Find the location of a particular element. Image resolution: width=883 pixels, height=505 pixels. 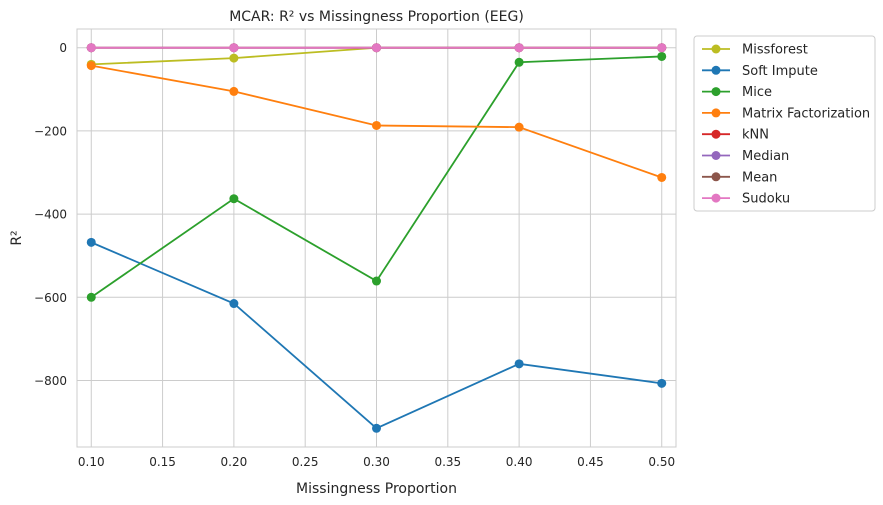

x-axis-ticks: 0.10 0.15 0.20 0.25 0.30 0.35 0.40 0.45 0.50 is located at coordinates (376, 462).